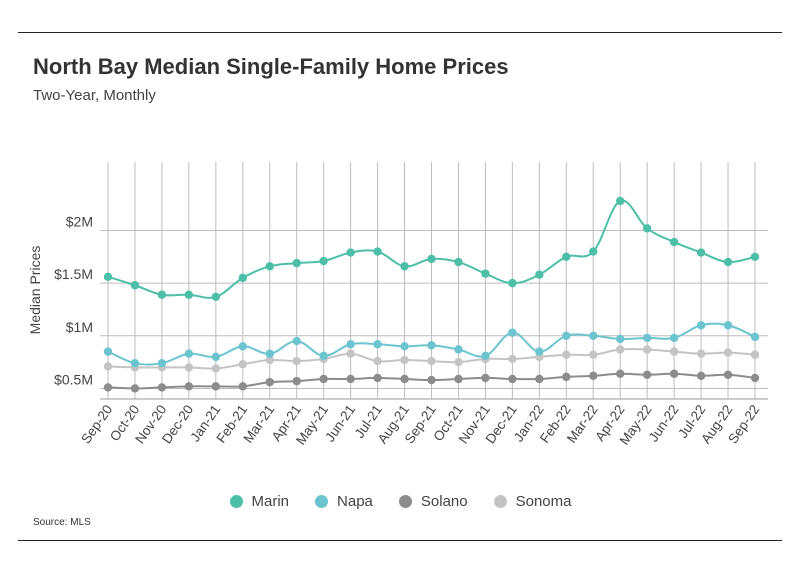 This screenshot has height=575, width=801. Describe the element at coordinates (35, 290) in the screenshot. I see `y-axis-label: Median Prices` at that location.